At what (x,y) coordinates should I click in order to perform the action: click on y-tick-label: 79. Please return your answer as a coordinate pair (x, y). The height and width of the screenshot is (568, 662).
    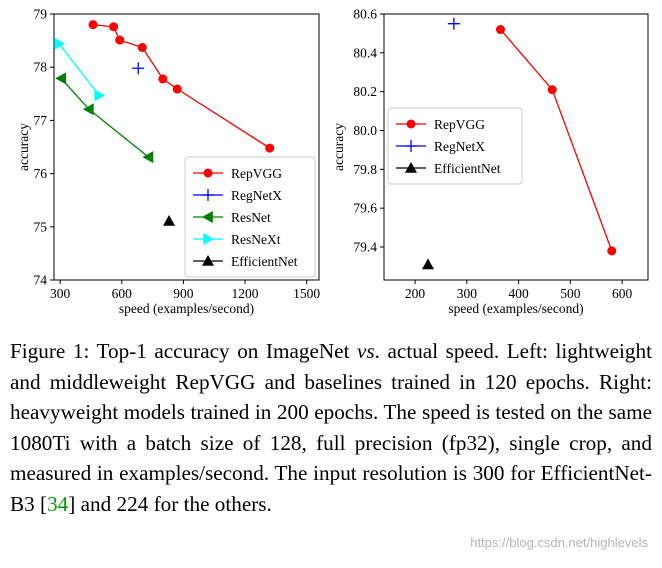
    Looking at the image, I should click on (41, 14).